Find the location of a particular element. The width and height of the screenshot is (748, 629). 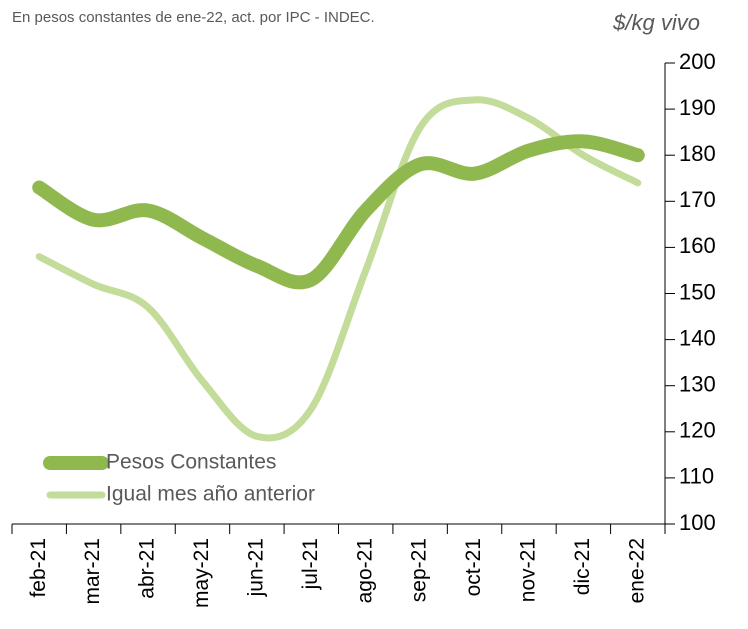

y-tick-label: 110 is located at coordinates (696, 476).